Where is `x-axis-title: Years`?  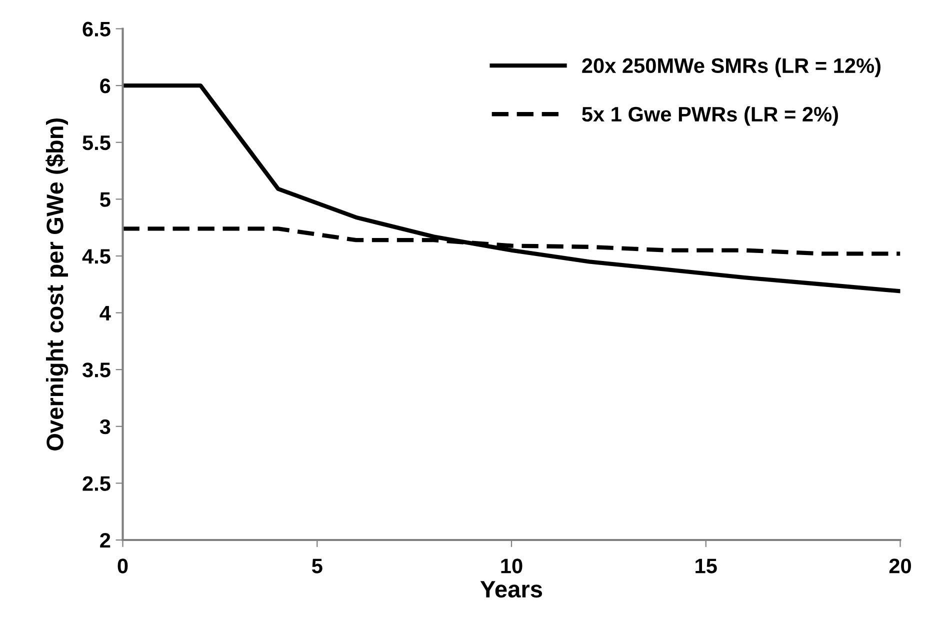
x-axis-title: Years is located at coordinates (511, 589).